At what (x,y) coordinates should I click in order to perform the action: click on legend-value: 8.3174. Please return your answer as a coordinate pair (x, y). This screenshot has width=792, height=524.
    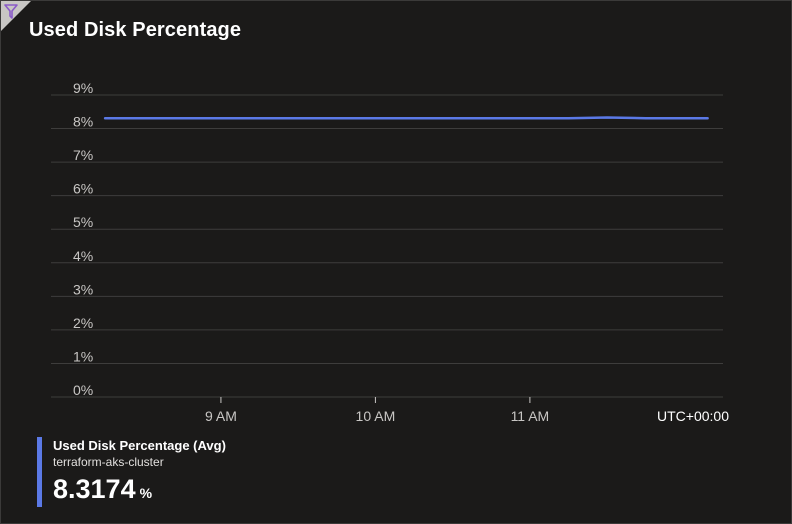
    Looking at the image, I should click on (94, 489).